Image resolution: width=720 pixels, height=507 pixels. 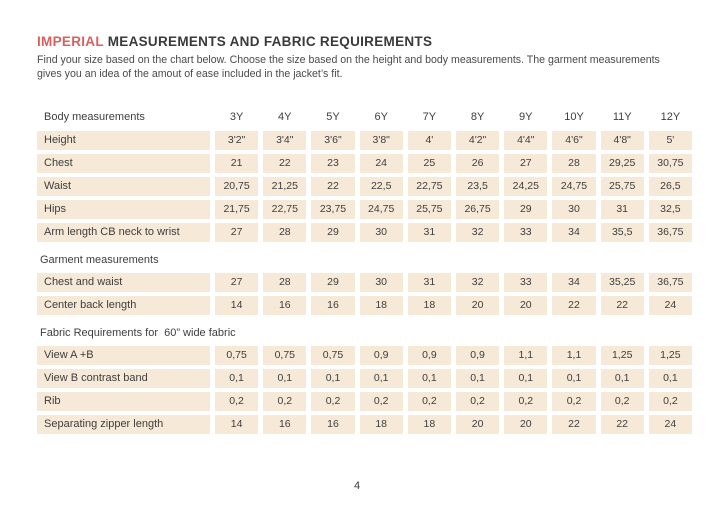 What do you see at coordinates (268, 41) in the screenshot?
I see `title-rest: MEASUREMENTS AND FABRIC REQUIREMENTS` at bounding box center [268, 41].